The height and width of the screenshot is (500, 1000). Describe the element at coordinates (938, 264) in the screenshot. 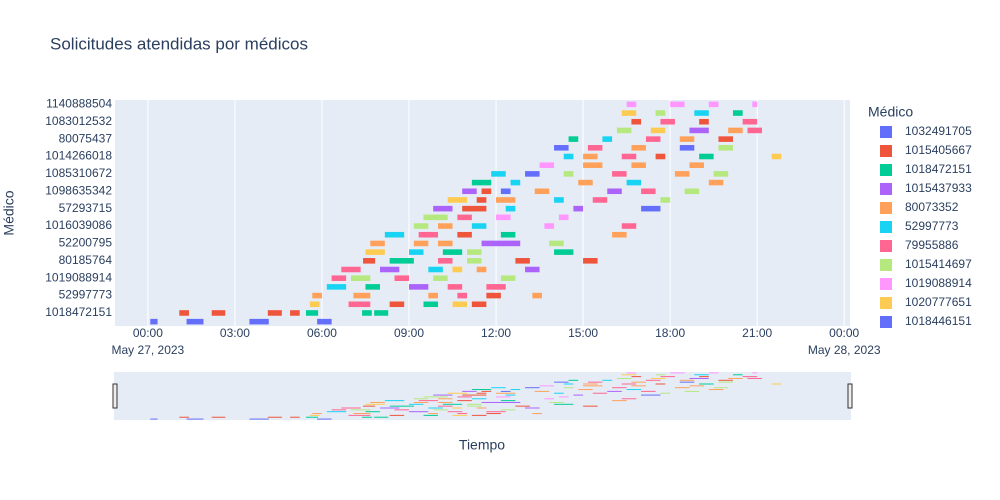

I see `legend-label: 1015414697` at that location.